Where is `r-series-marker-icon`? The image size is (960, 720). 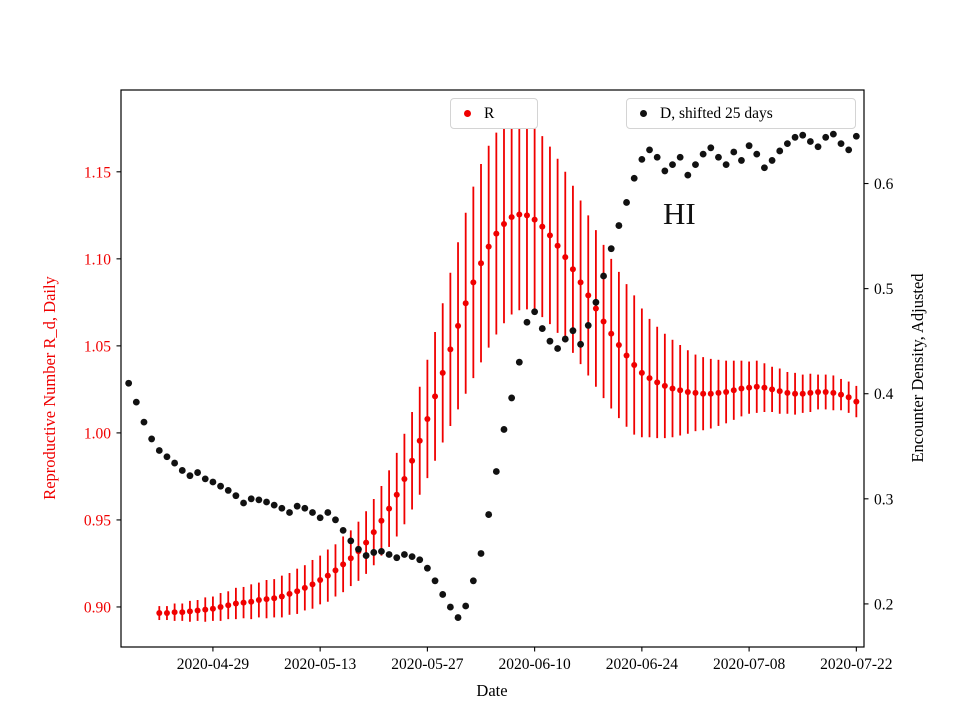 r-series-marker-icon is located at coordinates (467, 113).